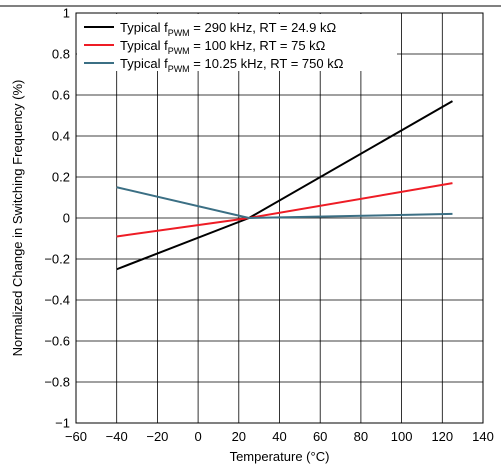 Image resolution: width=501 pixels, height=468 pixels. What do you see at coordinates (361, 436) in the screenshot?
I see `x-tick-label: 80` at bounding box center [361, 436].